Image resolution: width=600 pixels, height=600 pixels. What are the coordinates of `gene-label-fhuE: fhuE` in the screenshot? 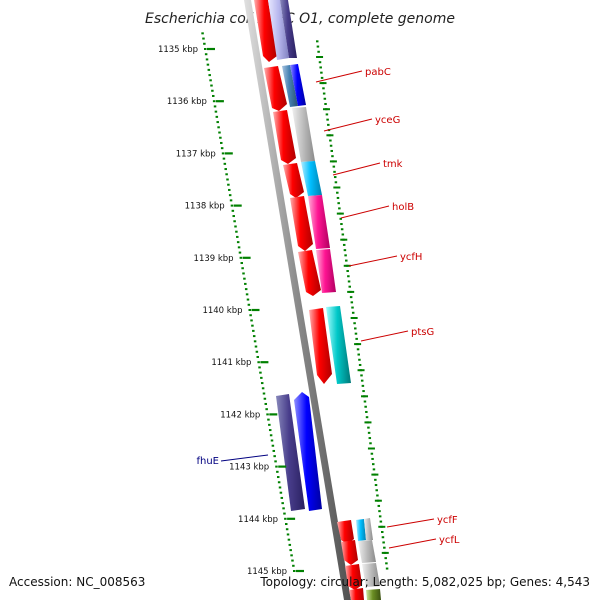 It's located at (207, 461).